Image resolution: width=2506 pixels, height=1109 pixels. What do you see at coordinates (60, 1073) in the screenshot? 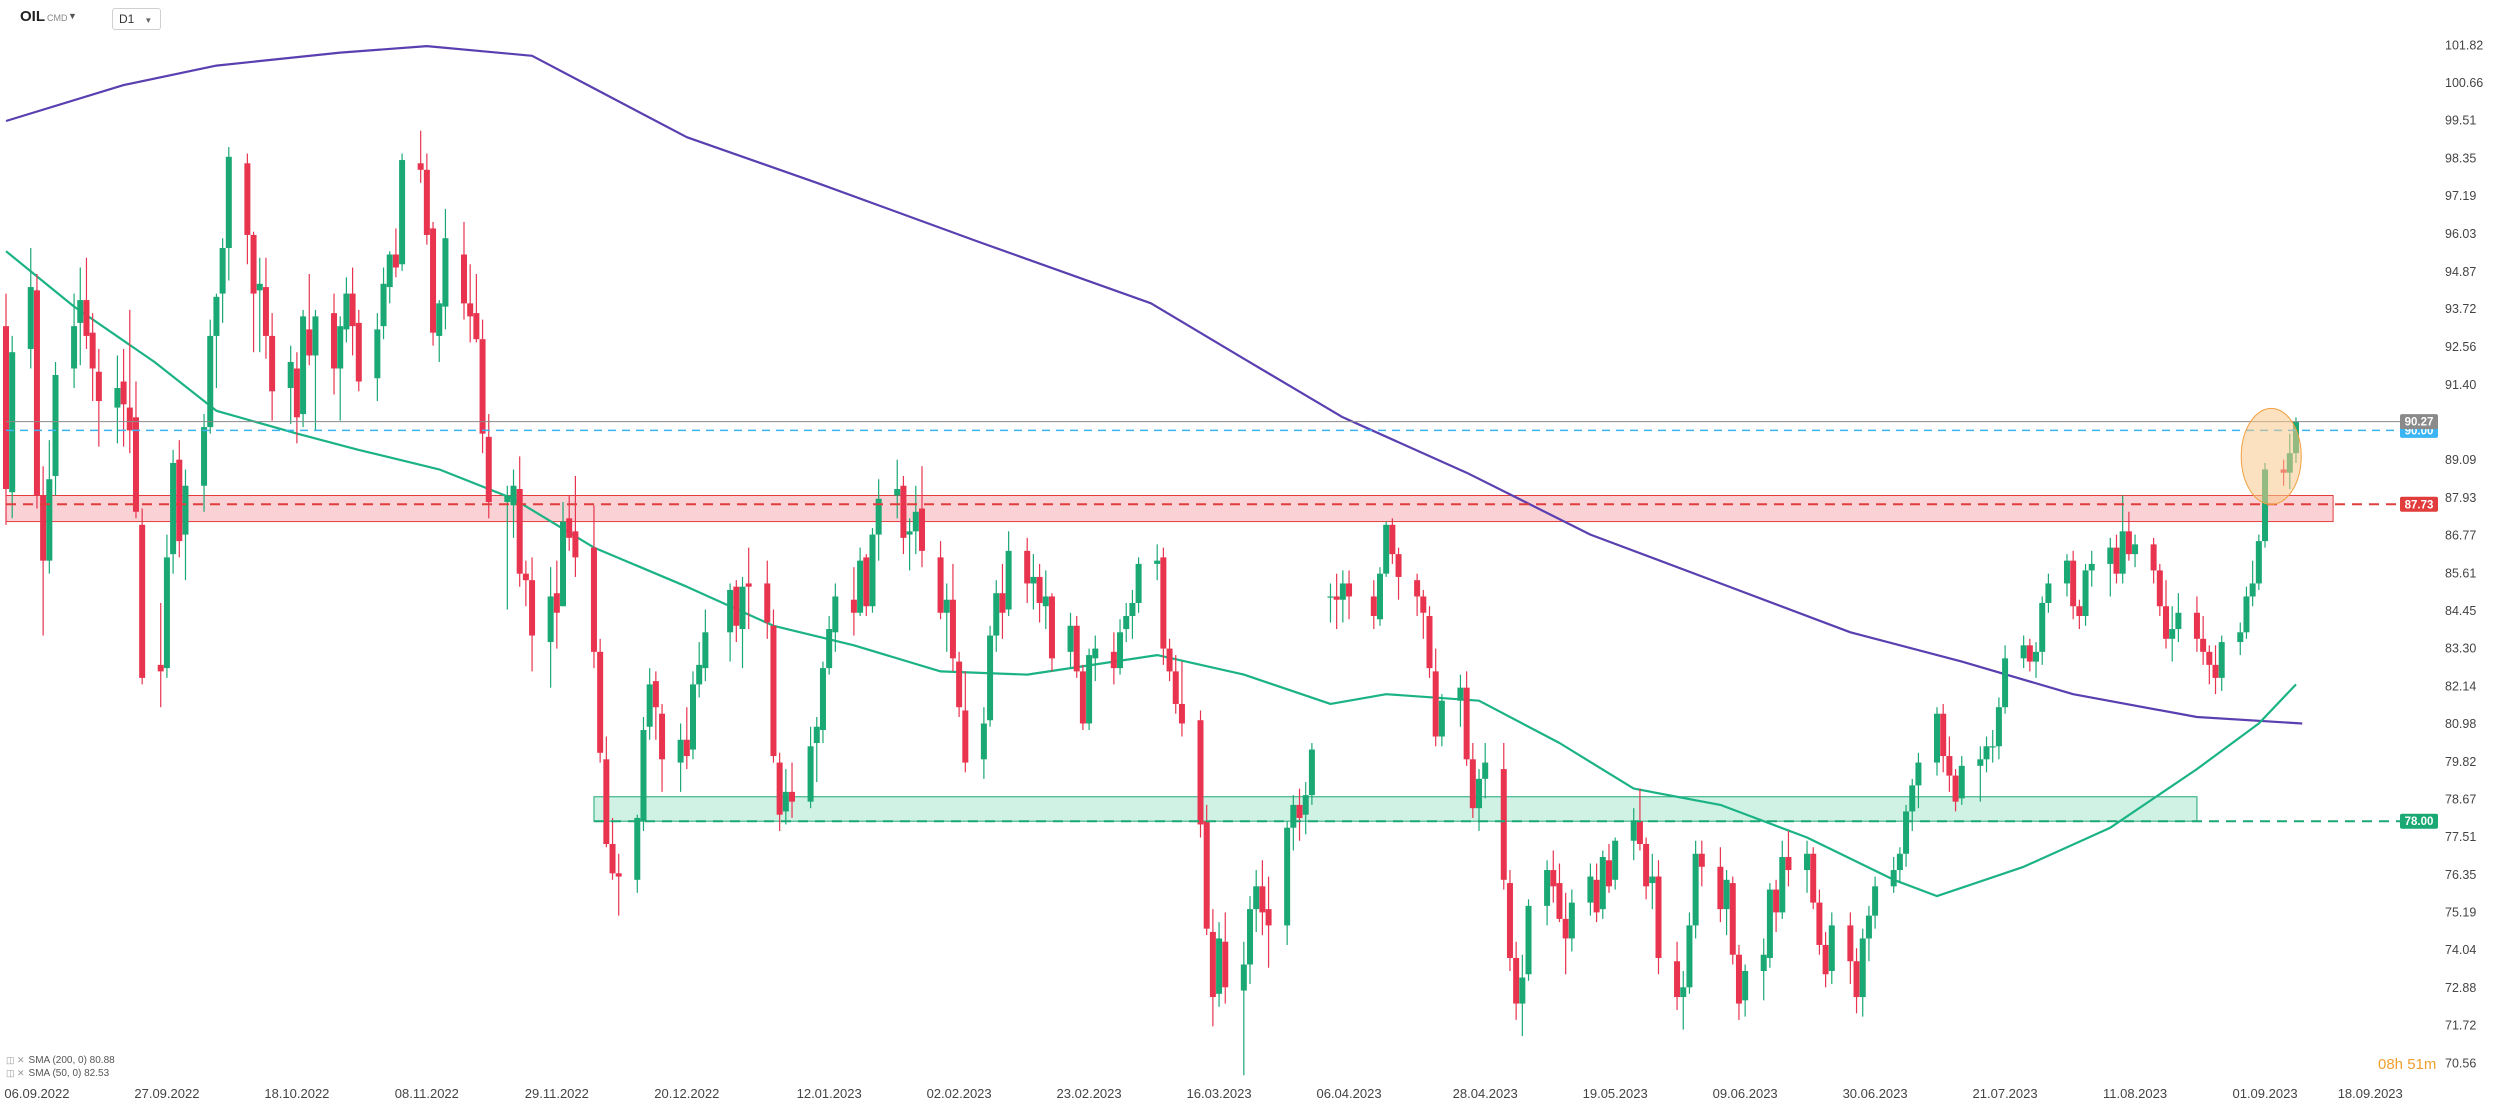
I see `legend-item-sma50: ◫ ✕ SMA (50, 0) 82.53` at bounding box center [60, 1073].